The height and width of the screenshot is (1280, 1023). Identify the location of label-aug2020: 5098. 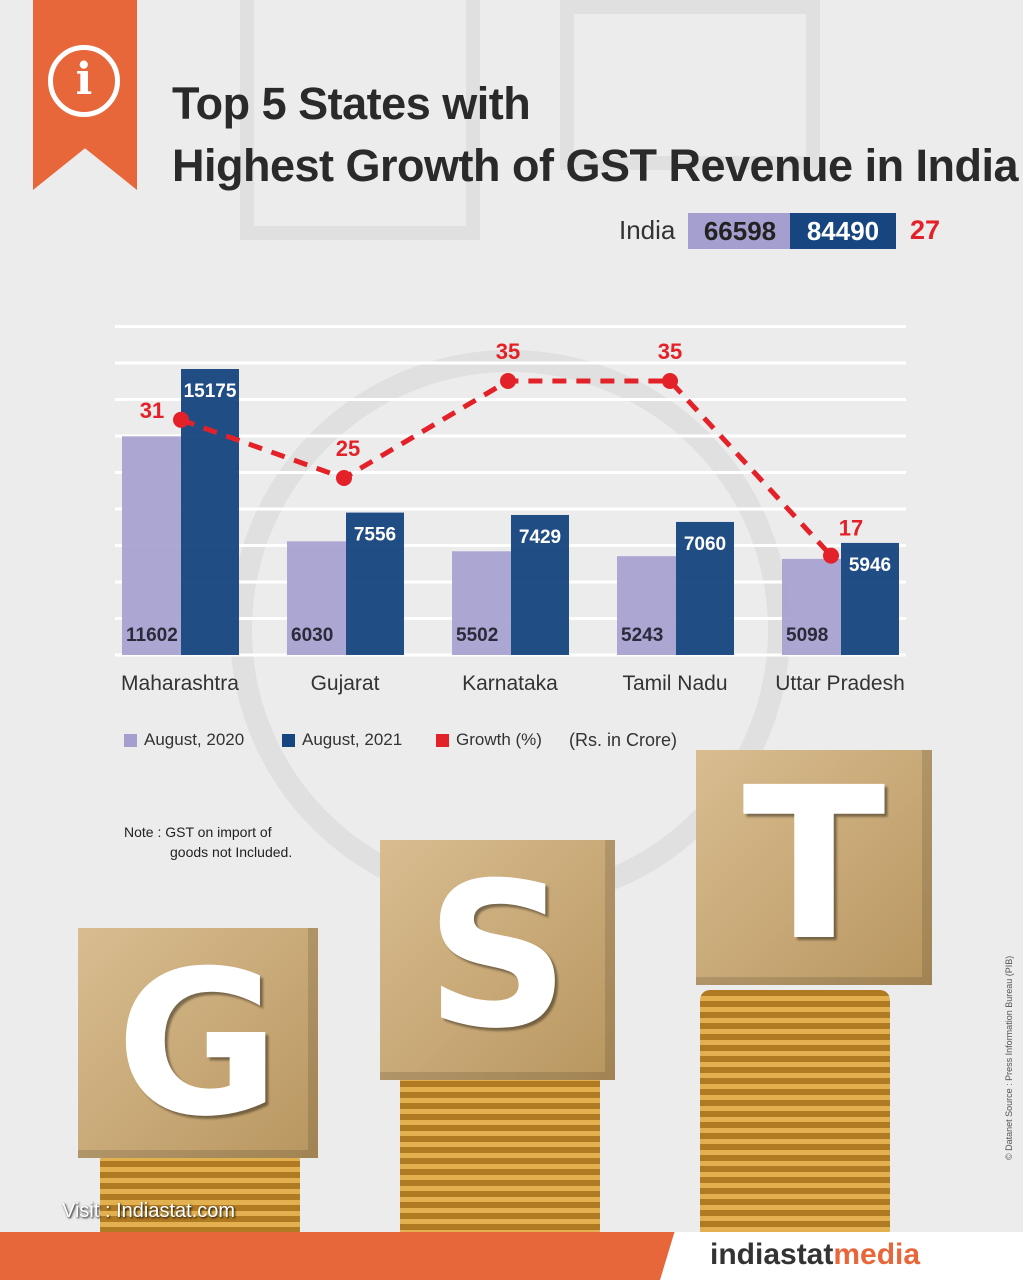
(807, 635).